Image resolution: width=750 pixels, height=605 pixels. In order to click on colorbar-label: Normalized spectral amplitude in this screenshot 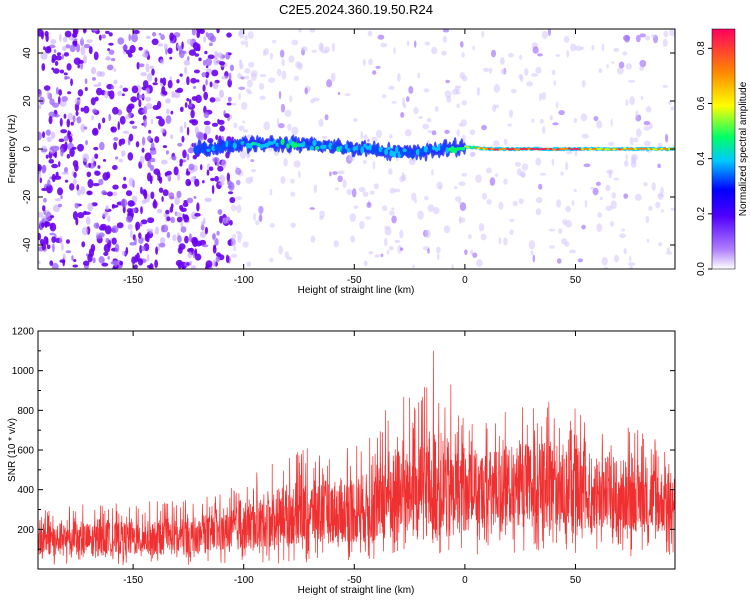, I will do `click(743, 148)`.